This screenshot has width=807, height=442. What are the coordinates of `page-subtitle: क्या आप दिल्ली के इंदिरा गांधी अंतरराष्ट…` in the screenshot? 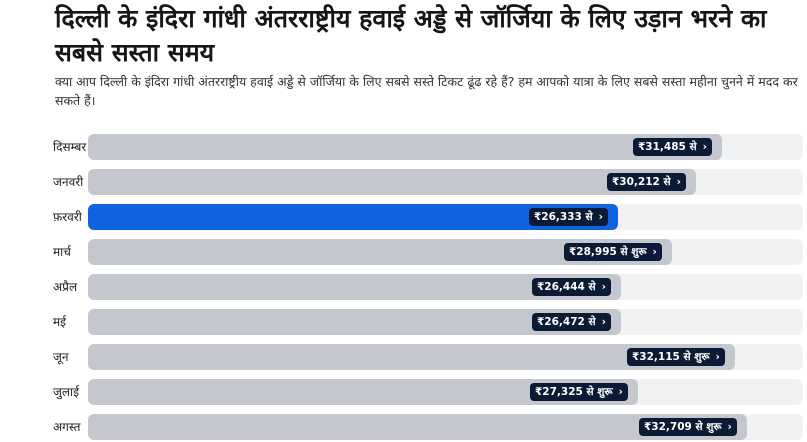 It's located at (426, 91).